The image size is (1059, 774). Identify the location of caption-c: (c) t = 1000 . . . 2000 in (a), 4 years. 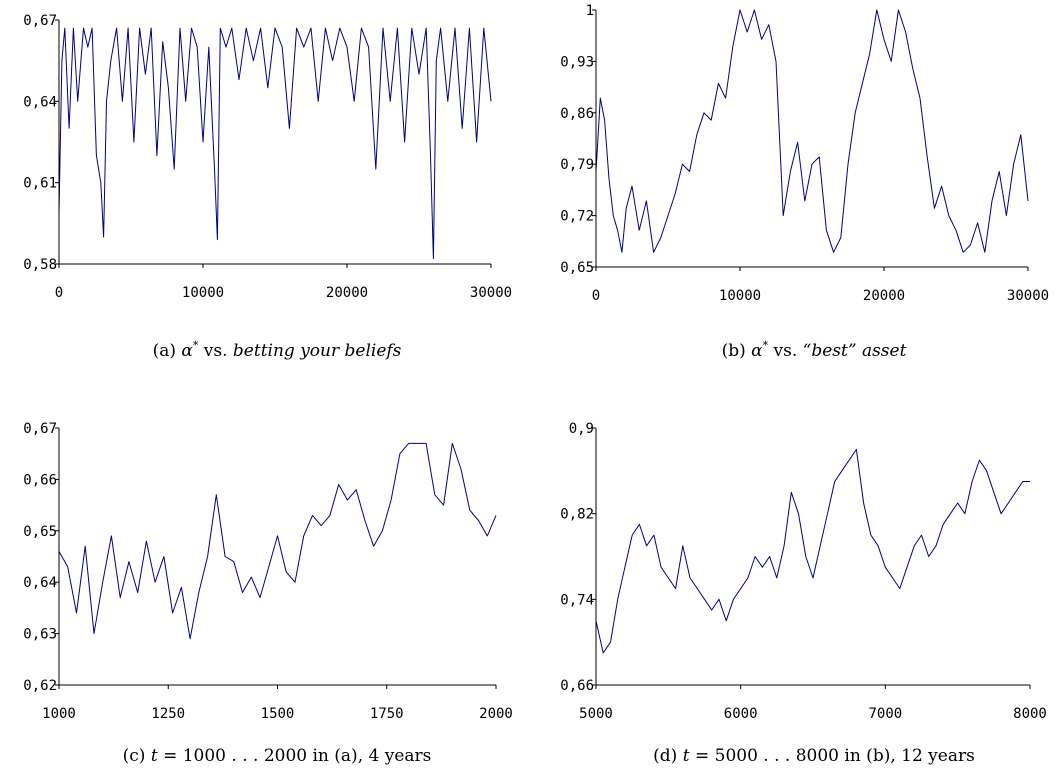
(277, 756).